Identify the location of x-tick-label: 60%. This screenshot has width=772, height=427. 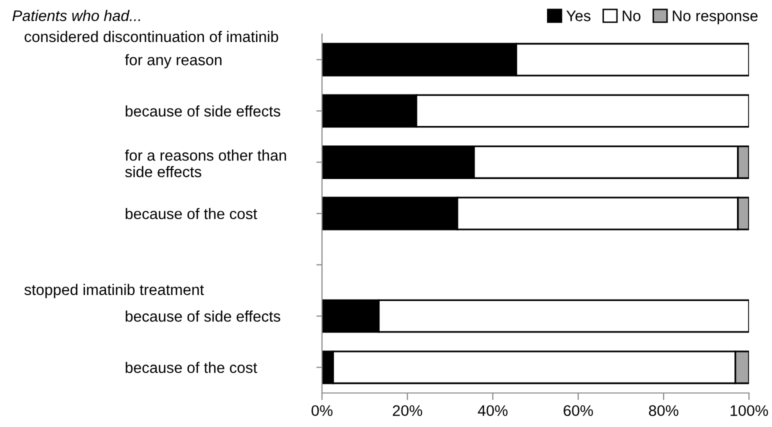
(578, 410).